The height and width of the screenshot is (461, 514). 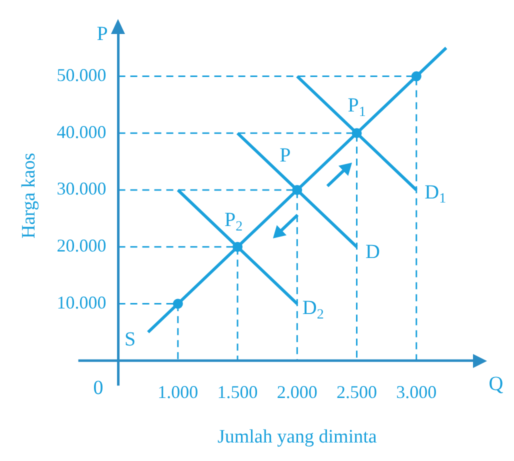 What do you see at coordinates (285, 155) in the screenshot?
I see `annotation: P` at bounding box center [285, 155].